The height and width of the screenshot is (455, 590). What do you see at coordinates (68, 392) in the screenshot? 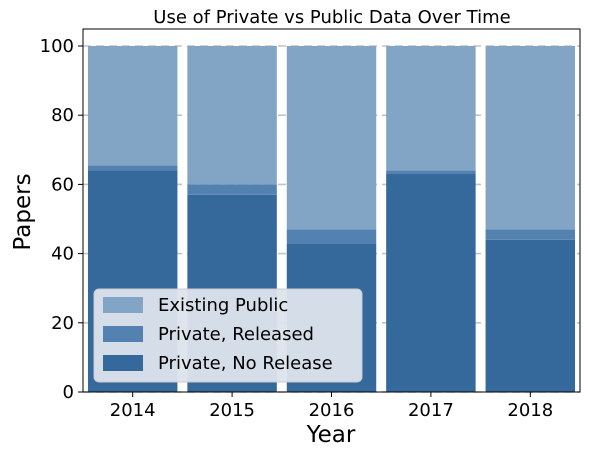
I see `y-tick-label: 0` at bounding box center [68, 392].